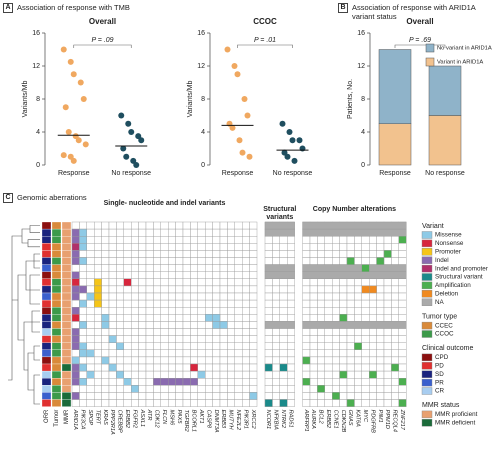 This screenshot has height=451, width=500. I want to click on annotation-label: MMR, so click(67, 416).